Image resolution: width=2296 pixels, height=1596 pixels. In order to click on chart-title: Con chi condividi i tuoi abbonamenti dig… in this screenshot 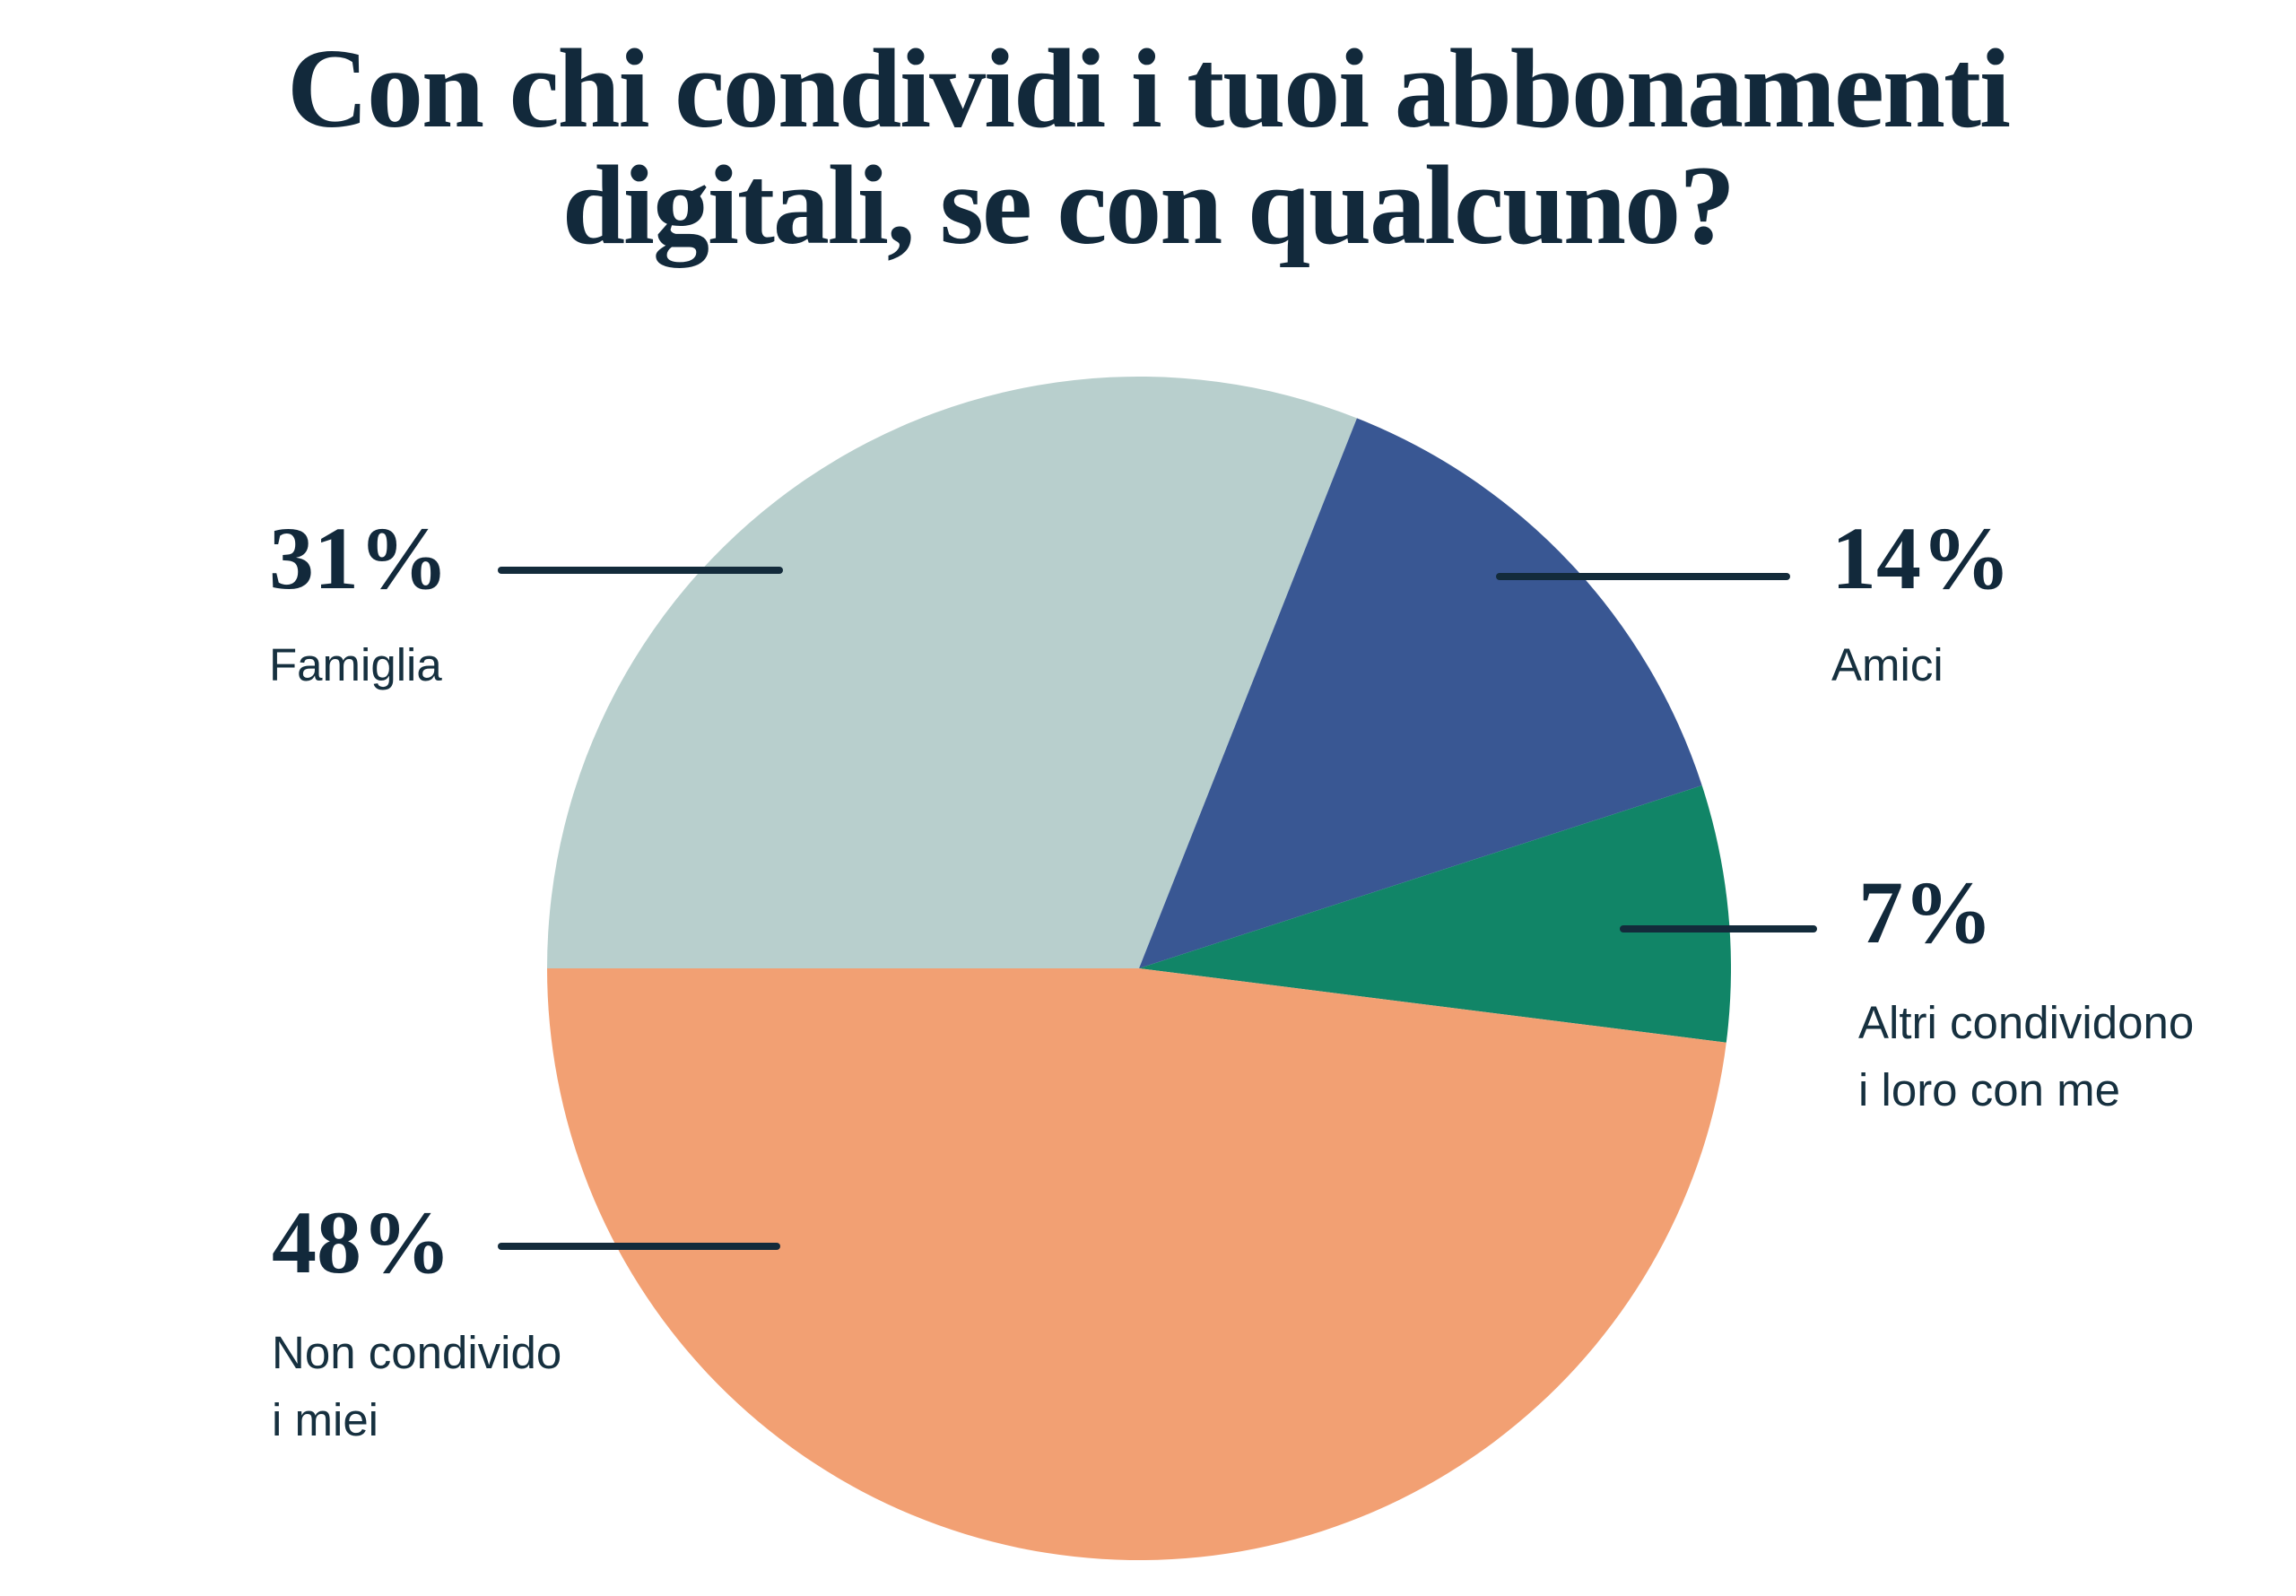, I will do `click(1148, 148)`.